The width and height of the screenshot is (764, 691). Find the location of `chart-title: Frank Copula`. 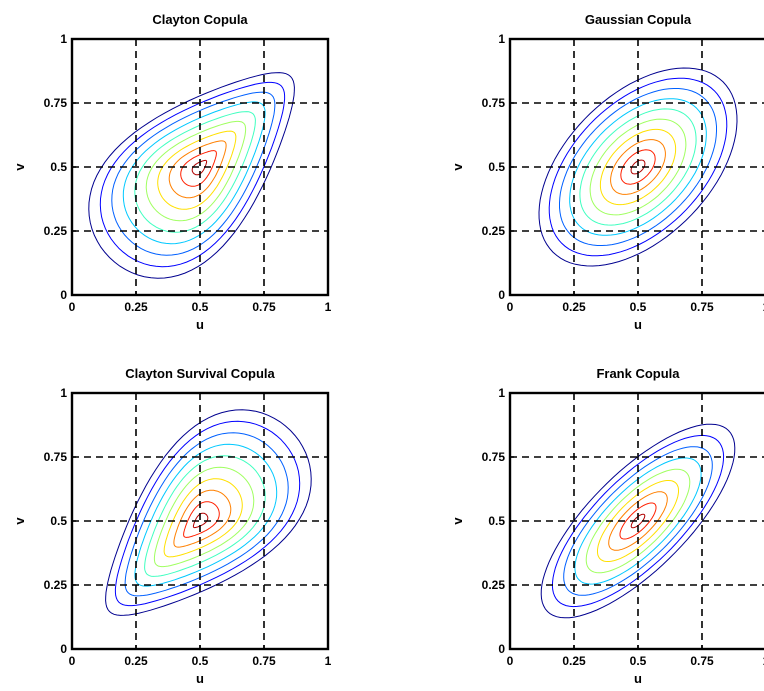

chart-title: Frank Copula is located at coordinates (638, 373).